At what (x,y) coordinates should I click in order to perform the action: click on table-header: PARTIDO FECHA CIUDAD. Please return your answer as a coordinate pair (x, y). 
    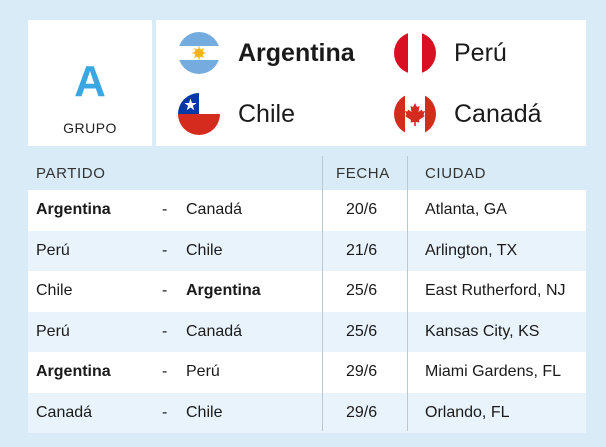
    Looking at the image, I should click on (307, 173).